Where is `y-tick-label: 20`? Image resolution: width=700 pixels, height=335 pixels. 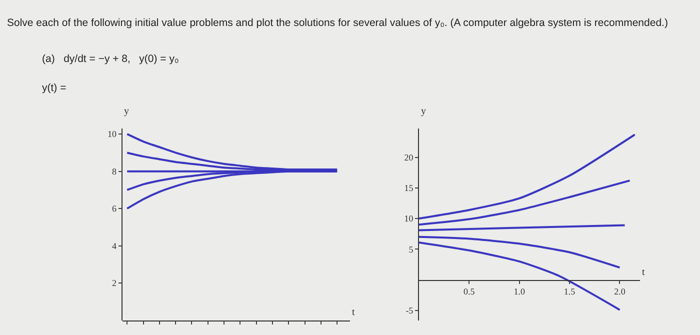
y-tick-label: 20 is located at coordinates (409, 157).